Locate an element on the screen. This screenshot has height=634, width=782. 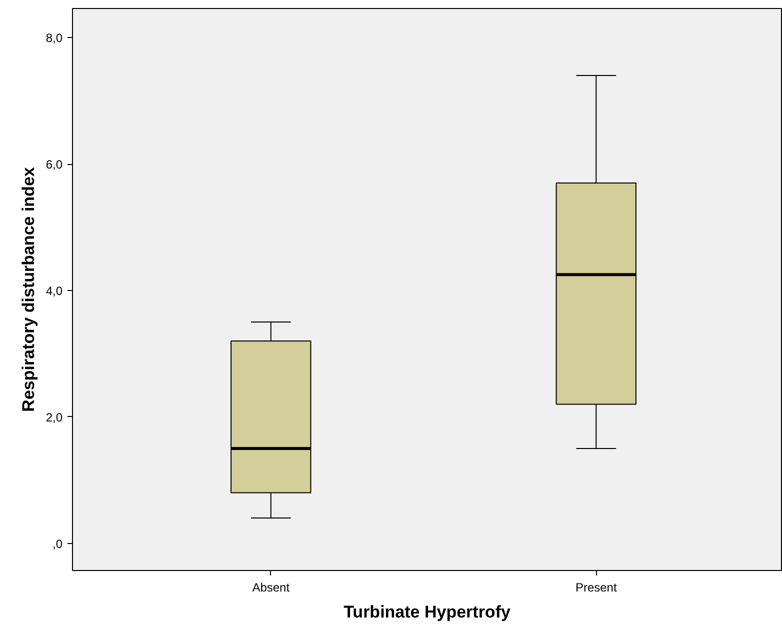
x-axis-title: Turbinate Hypertrofy is located at coordinates (427, 612).